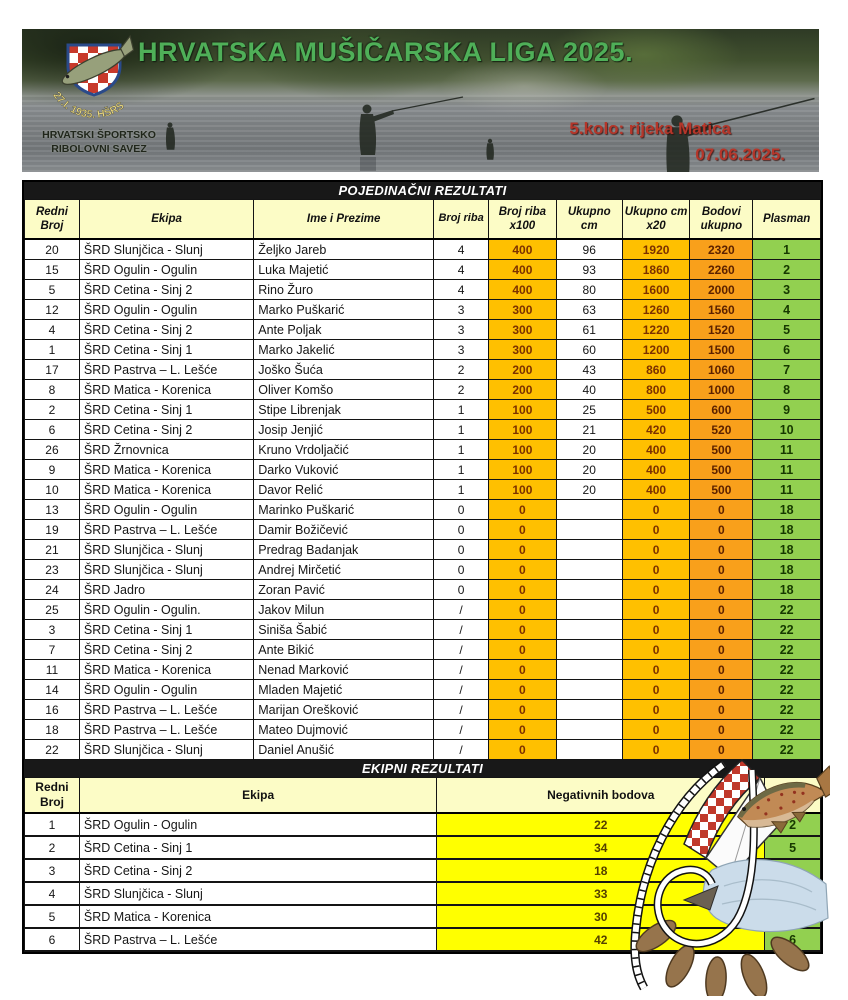  Describe the element at coordinates (52, 449) in the screenshot. I see `cell-redni-broj: 26` at that location.